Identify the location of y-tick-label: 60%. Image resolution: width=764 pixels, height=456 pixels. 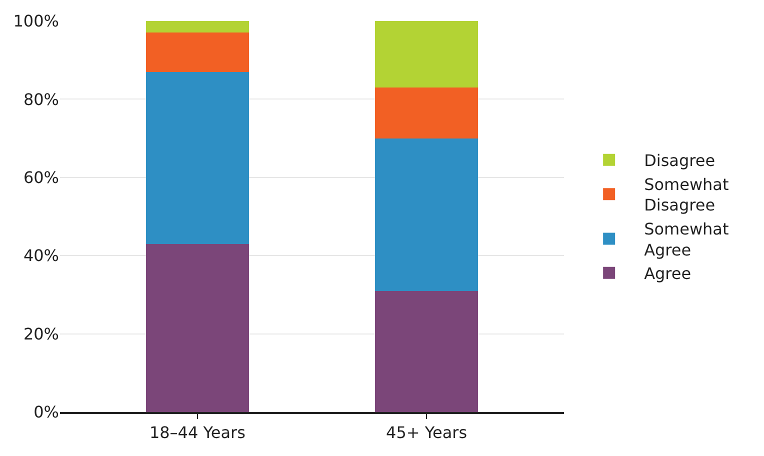
(41, 177).